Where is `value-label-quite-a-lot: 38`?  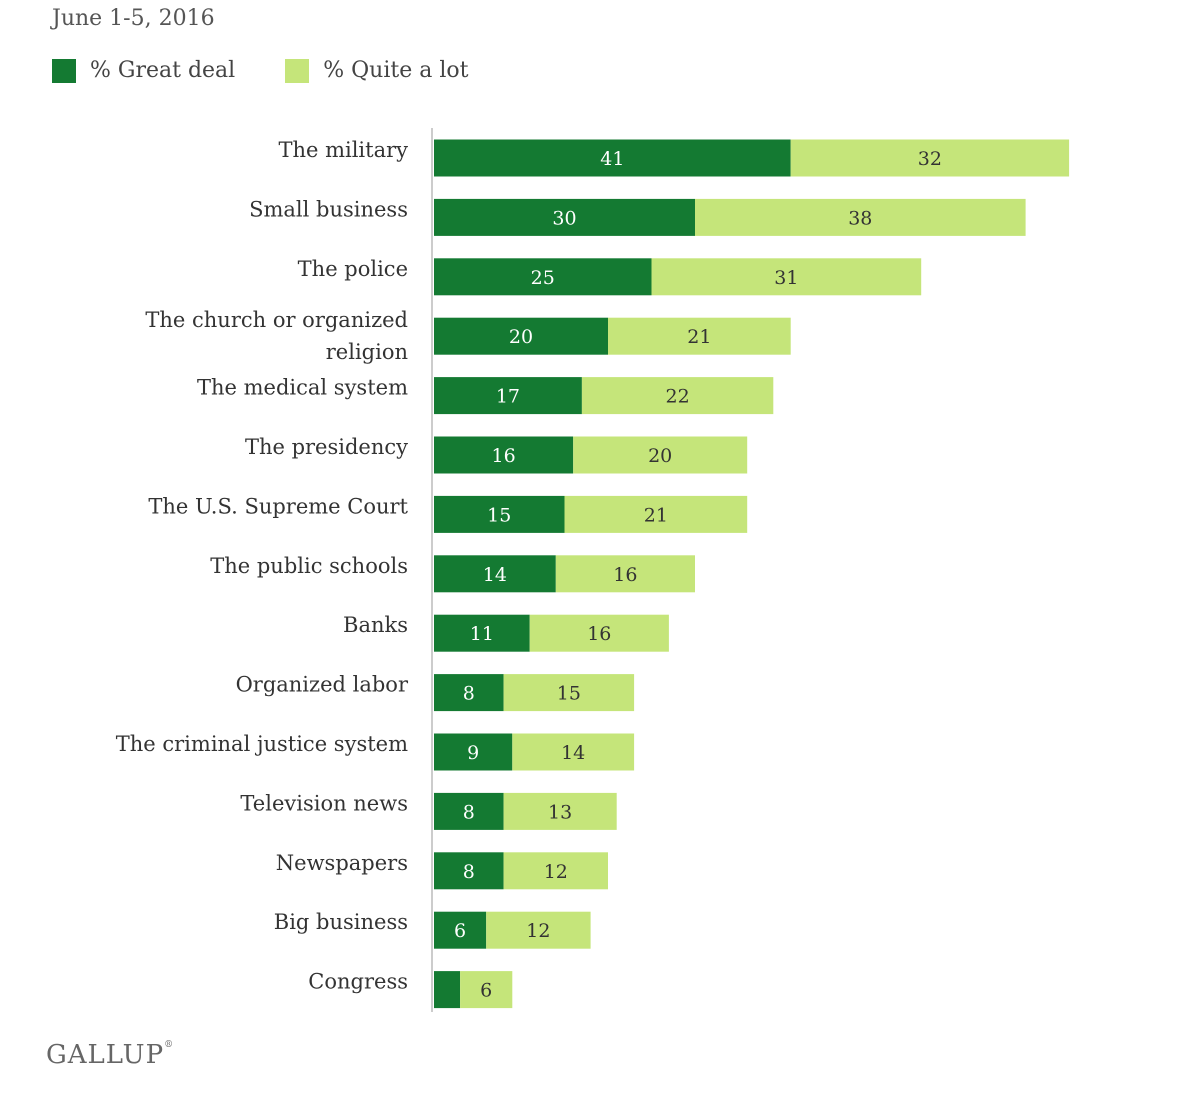
value-label-quite-a-lot: 38 is located at coordinates (860, 218).